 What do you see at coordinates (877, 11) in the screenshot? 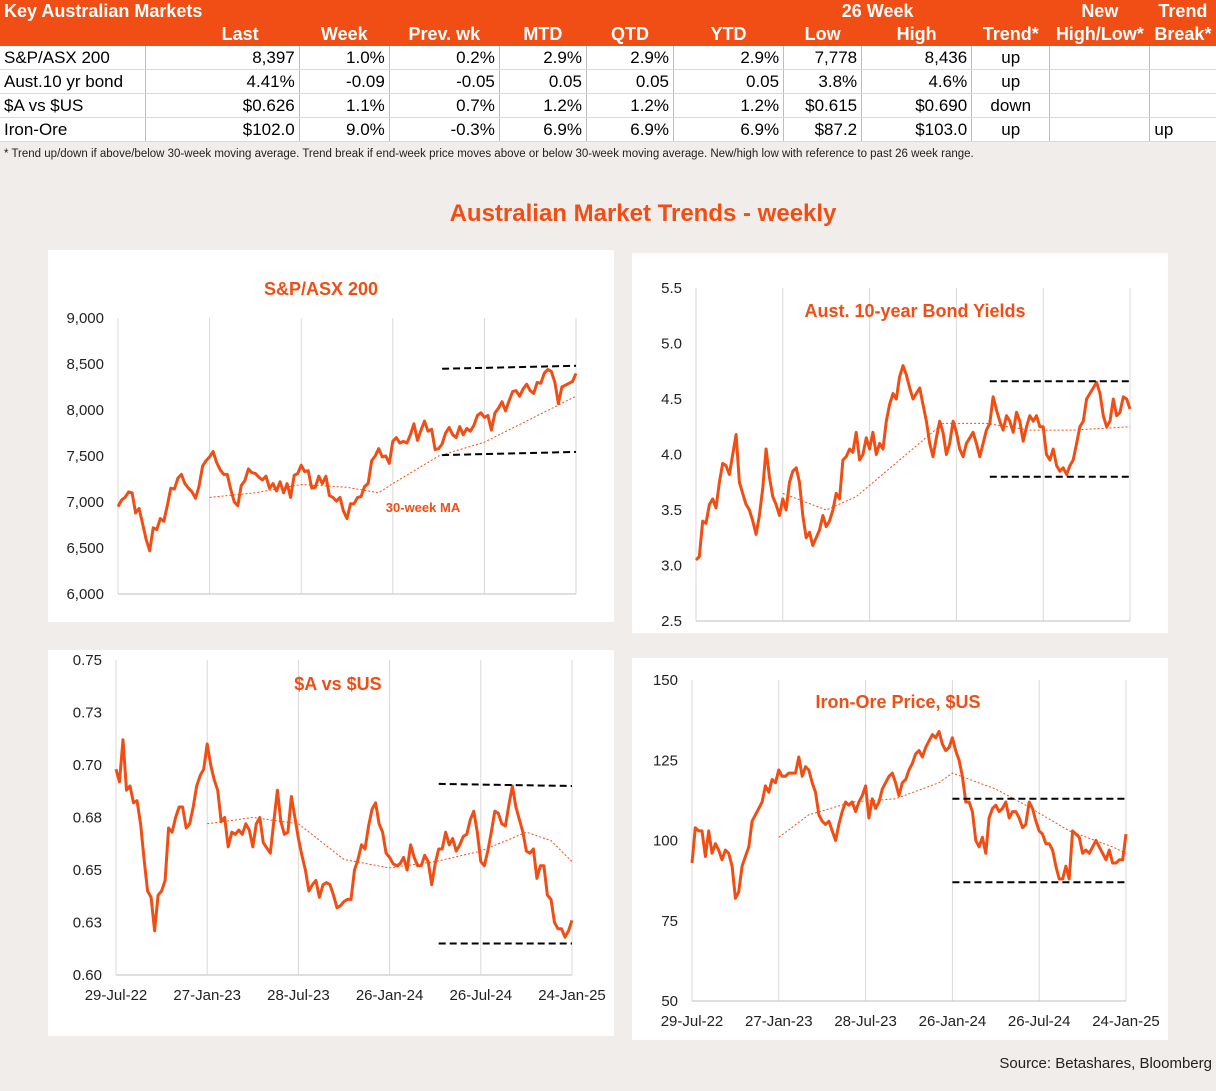
I see `group-header-26-week: 26 Week` at bounding box center [877, 11].